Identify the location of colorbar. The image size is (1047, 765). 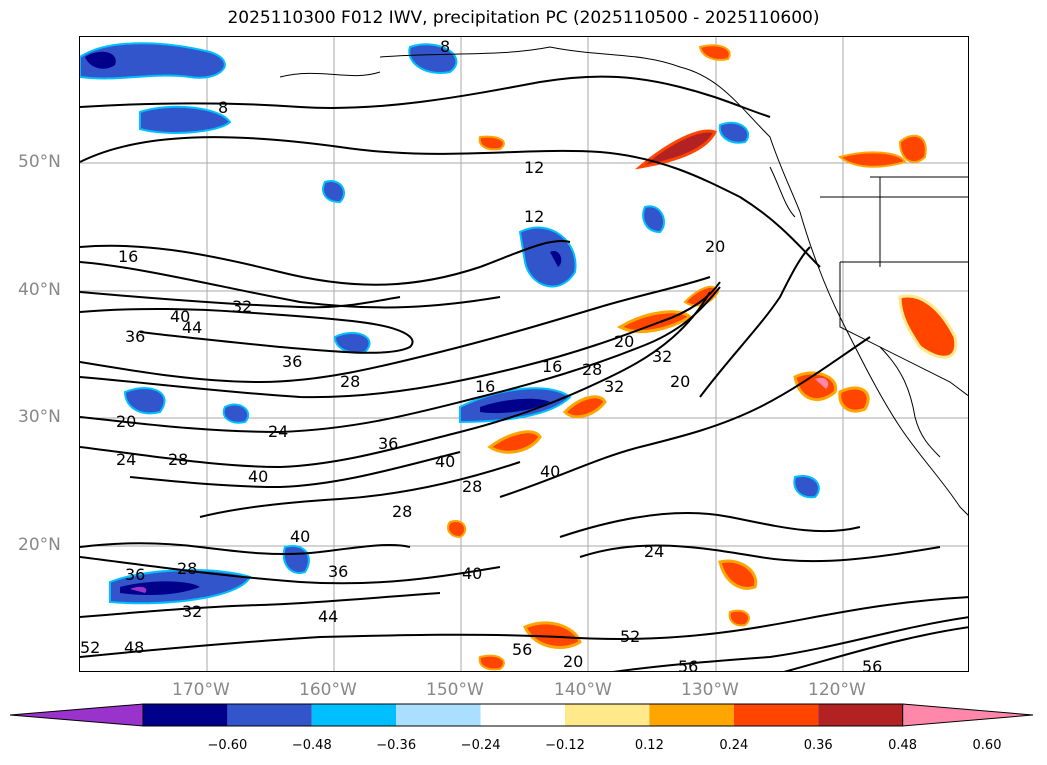
(522, 715).